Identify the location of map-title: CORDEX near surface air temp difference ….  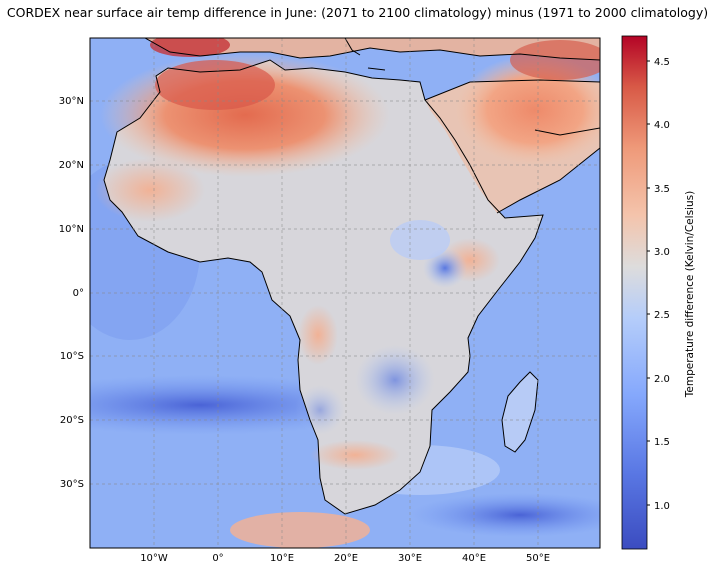
(357, 12).